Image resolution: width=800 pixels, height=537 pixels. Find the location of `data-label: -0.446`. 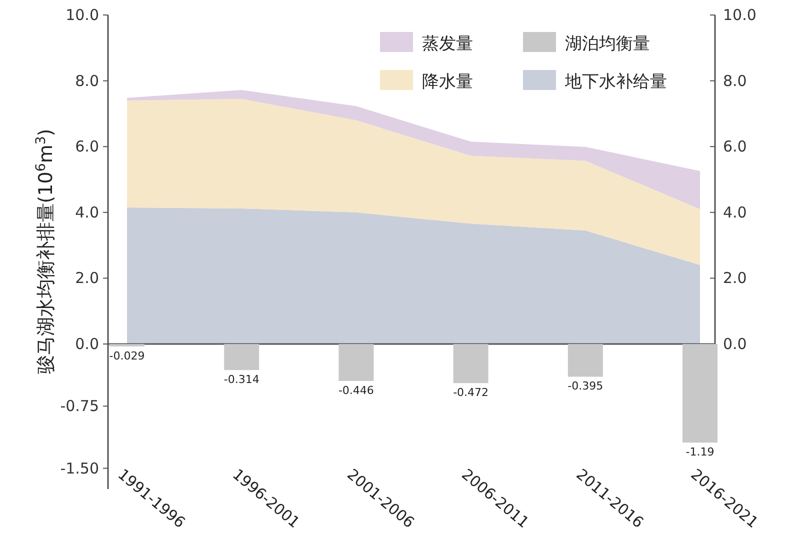

data-label: -0.446 is located at coordinates (356, 390).